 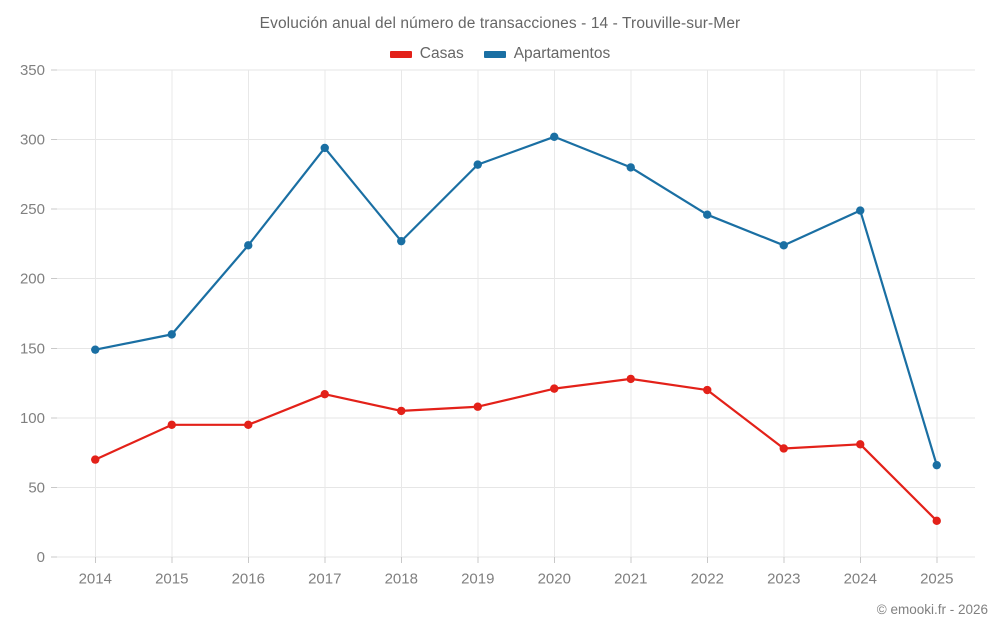 I want to click on y-axis-labels: 0 50 100 150 200 250 300 350, so click(x=32, y=314).